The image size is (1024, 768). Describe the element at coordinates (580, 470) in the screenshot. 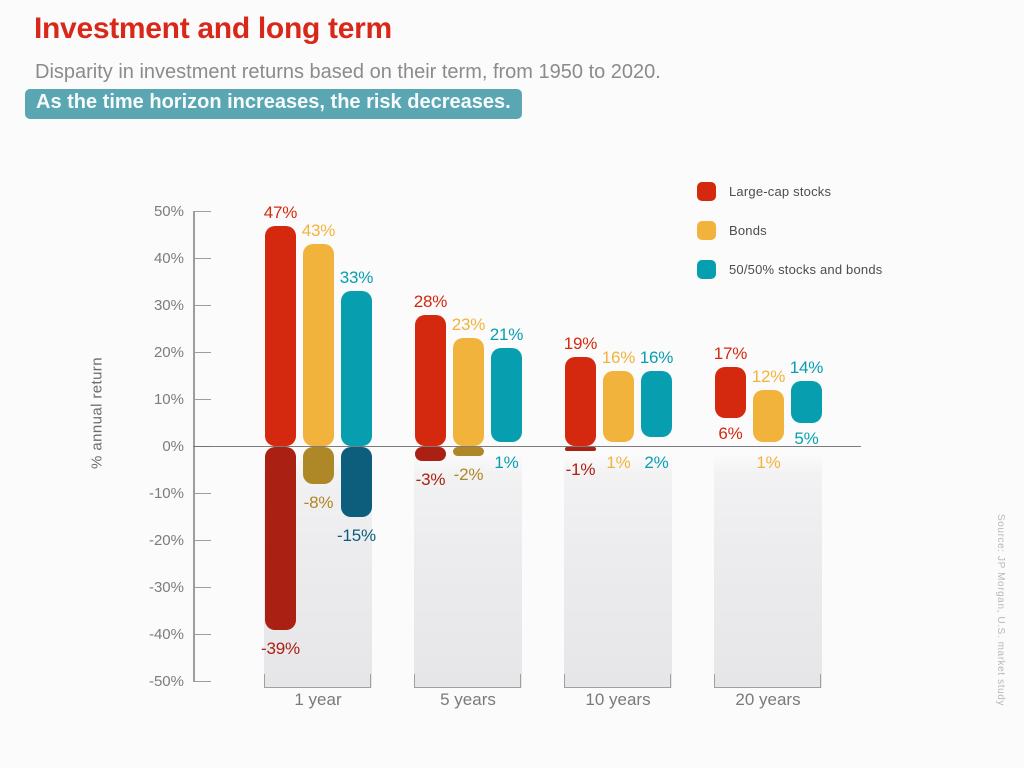

I see `value-label-min: -1%` at that location.